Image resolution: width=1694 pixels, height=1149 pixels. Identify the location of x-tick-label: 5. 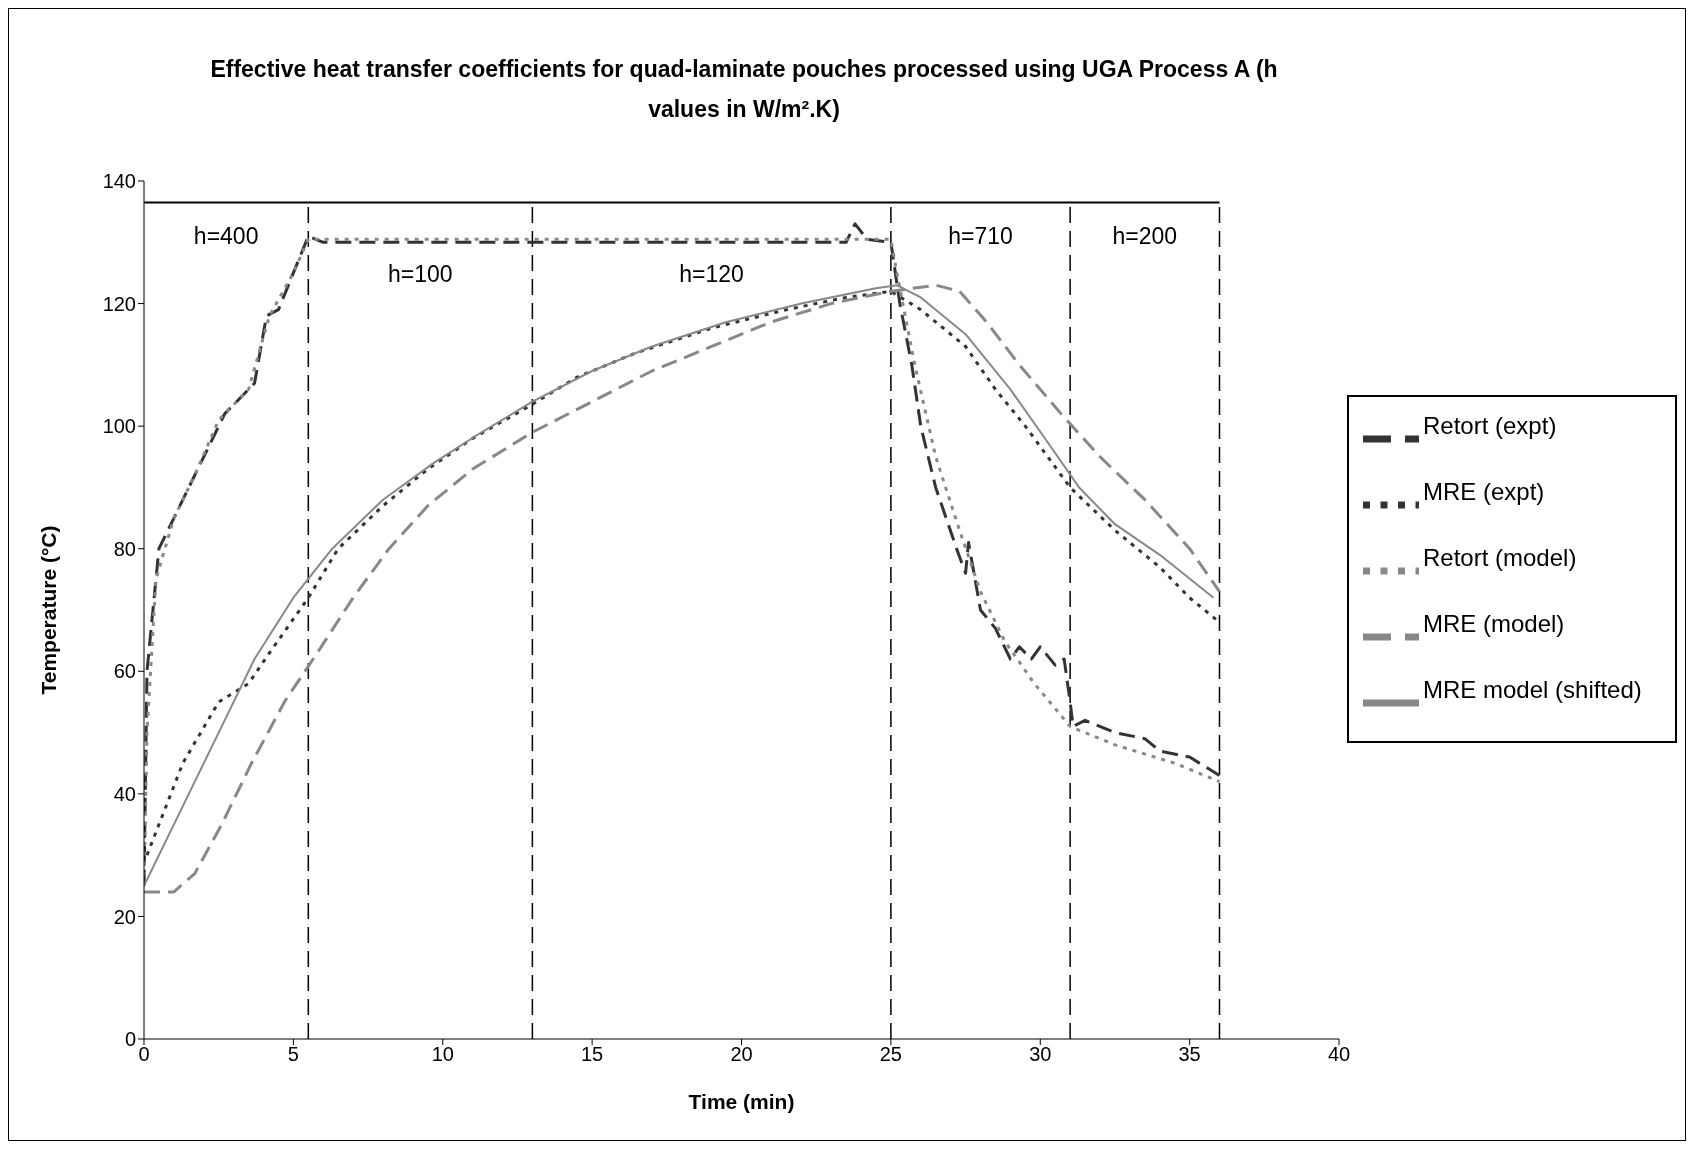
(293, 1054).